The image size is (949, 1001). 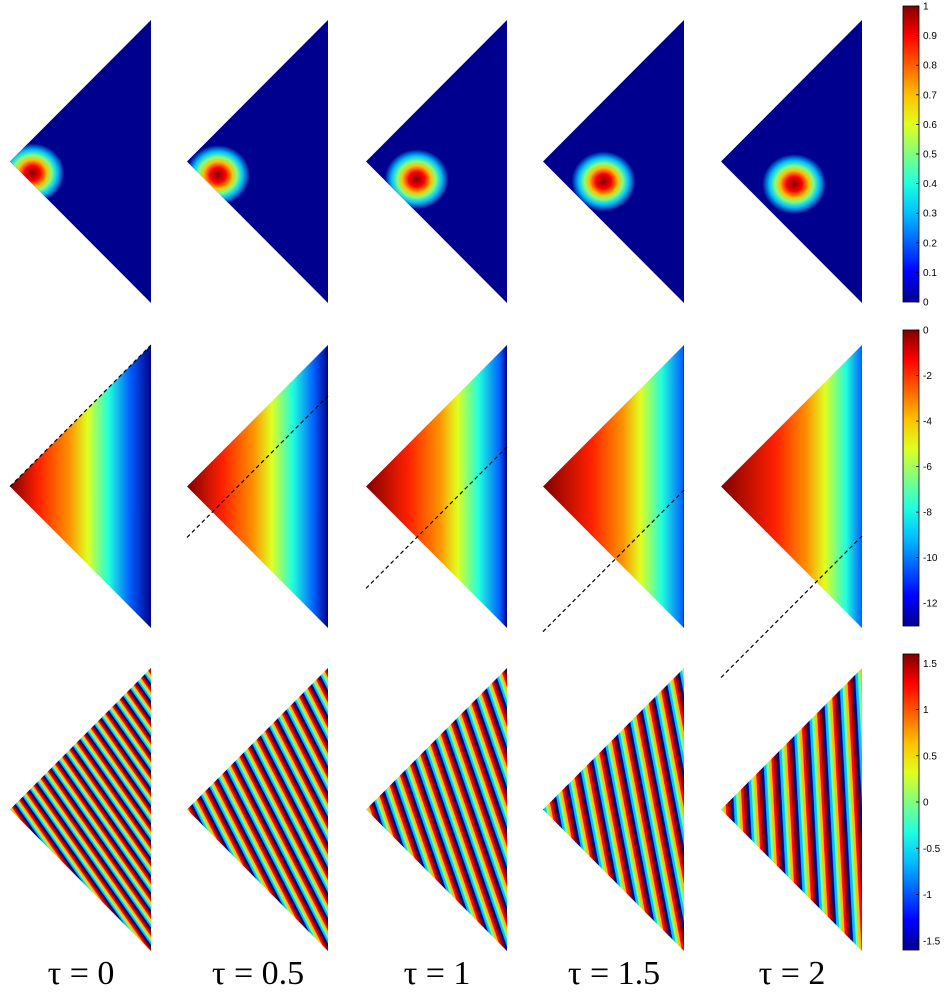 What do you see at coordinates (930, 558) in the screenshot?
I see `colorbar-tick-label: -10` at bounding box center [930, 558].